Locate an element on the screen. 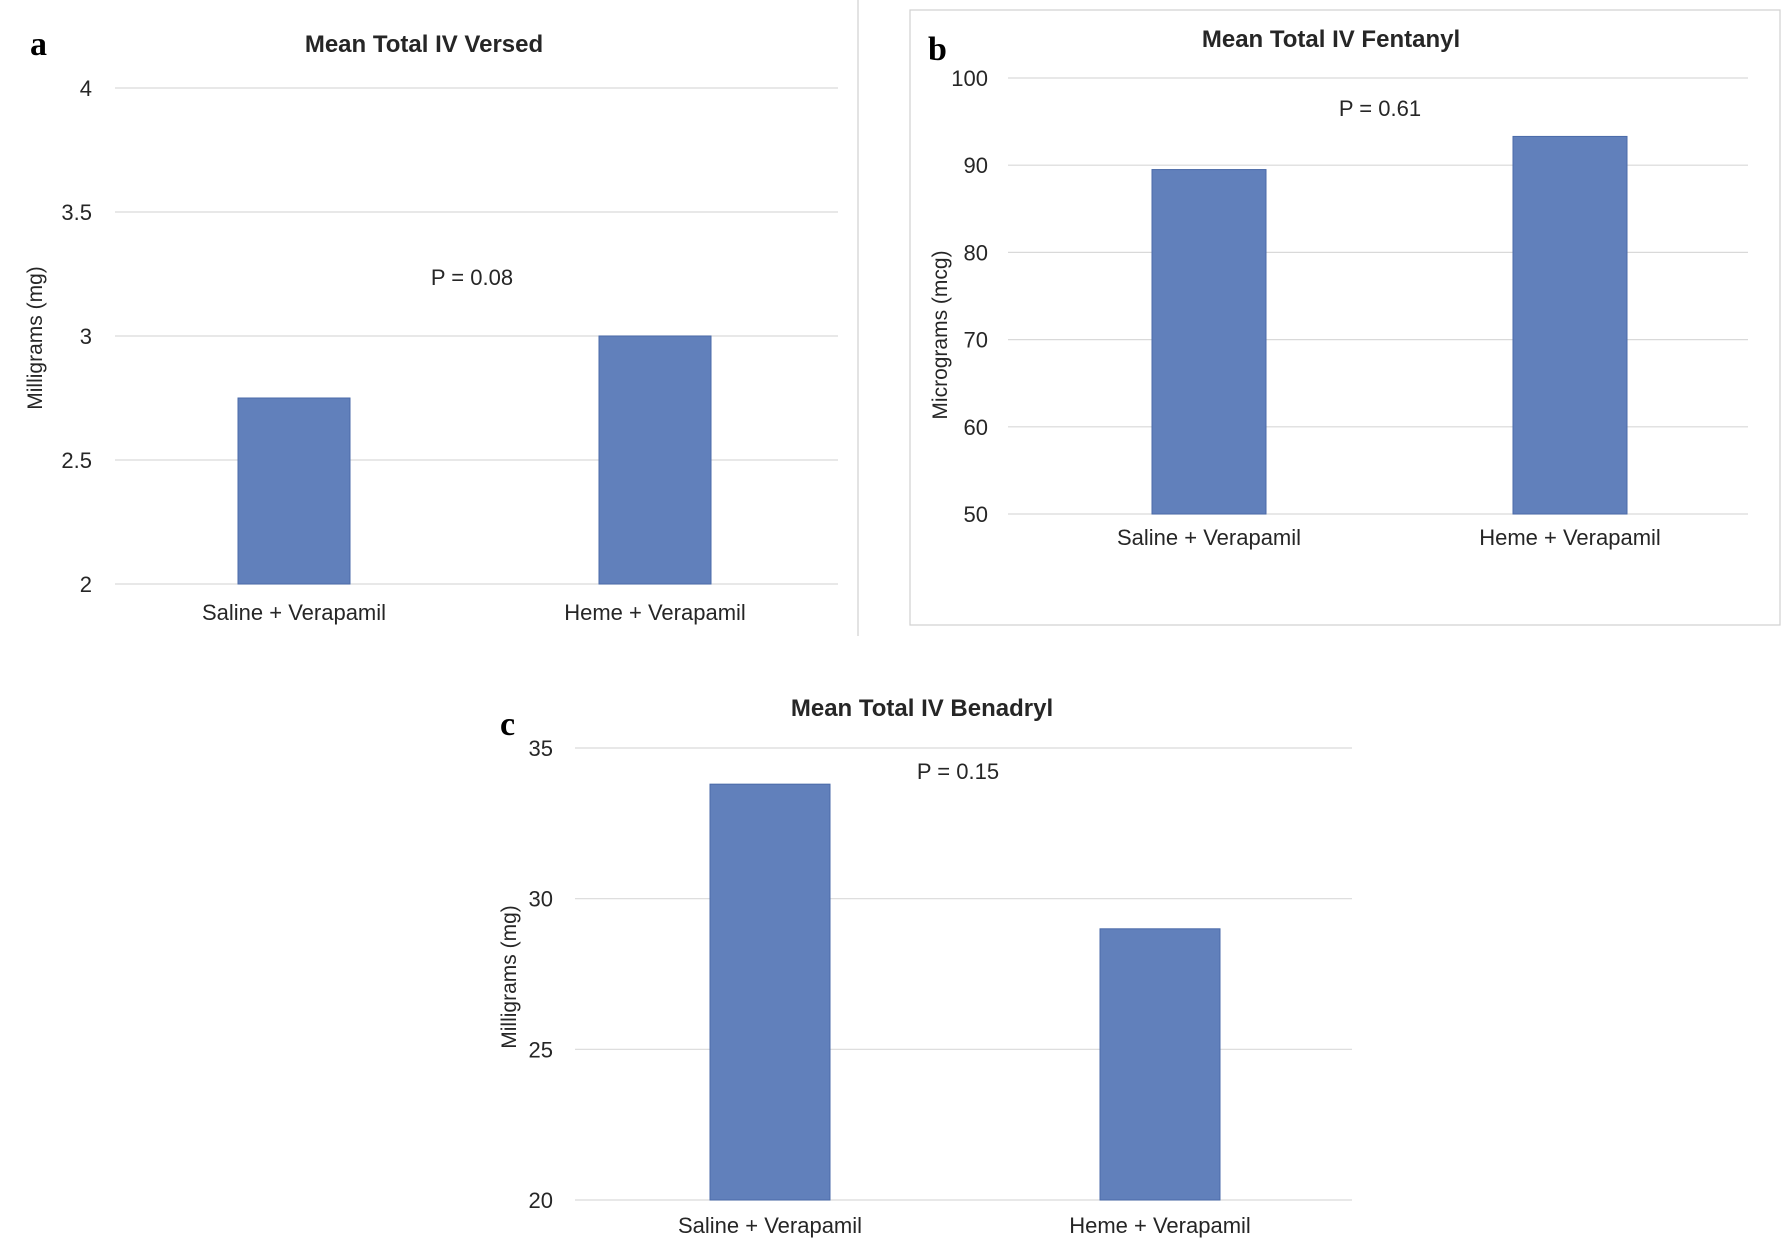 This screenshot has height=1256, width=1783. panel-b-bars is located at coordinates (1389, 325).